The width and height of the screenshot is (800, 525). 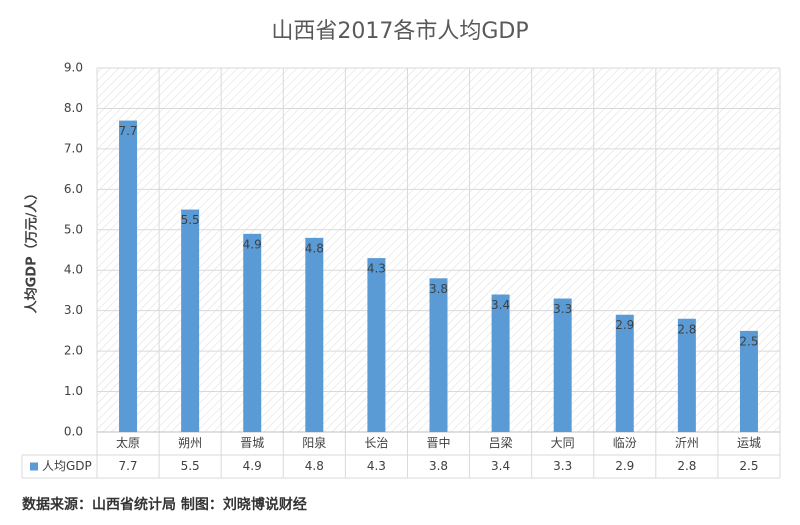 I want to click on x-tick-label: 运城, so click(x=749, y=443).